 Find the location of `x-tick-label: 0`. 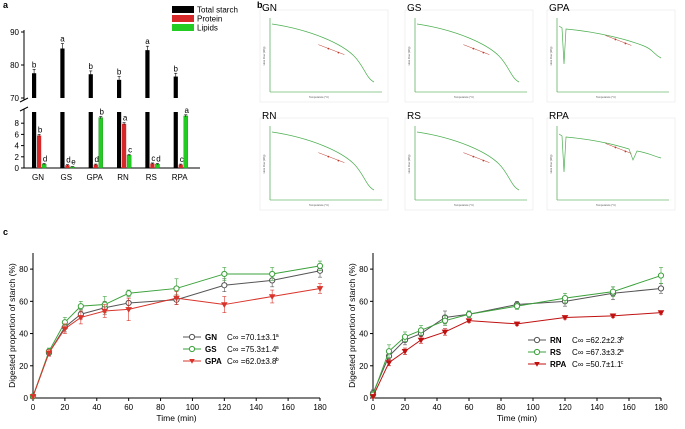

x-tick-label: 0 is located at coordinates (33, 407).